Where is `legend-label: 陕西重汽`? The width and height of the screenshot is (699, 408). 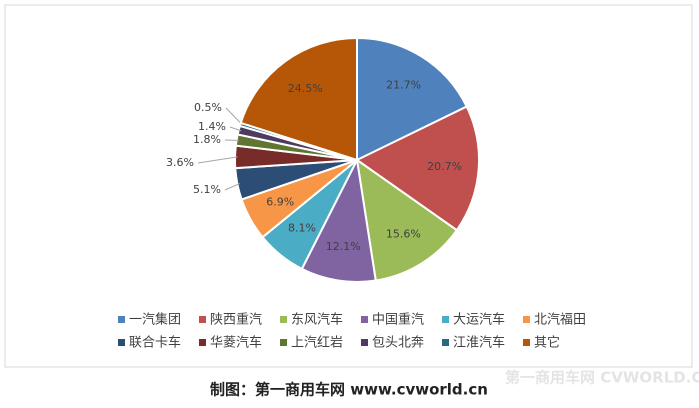
legend-label: 陕西重汽 is located at coordinates (236, 320).